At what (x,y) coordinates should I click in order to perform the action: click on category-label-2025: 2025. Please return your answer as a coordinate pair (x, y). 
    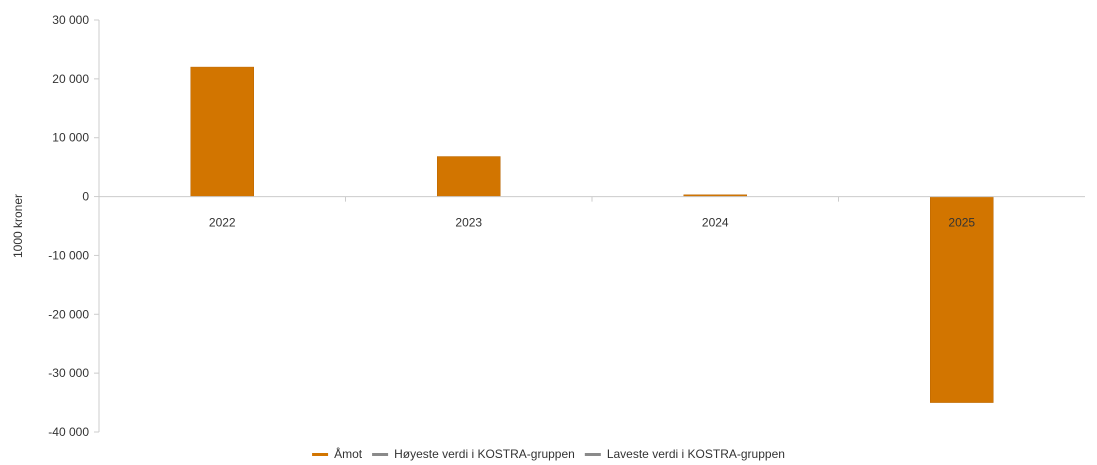
    Looking at the image, I should click on (961, 223).